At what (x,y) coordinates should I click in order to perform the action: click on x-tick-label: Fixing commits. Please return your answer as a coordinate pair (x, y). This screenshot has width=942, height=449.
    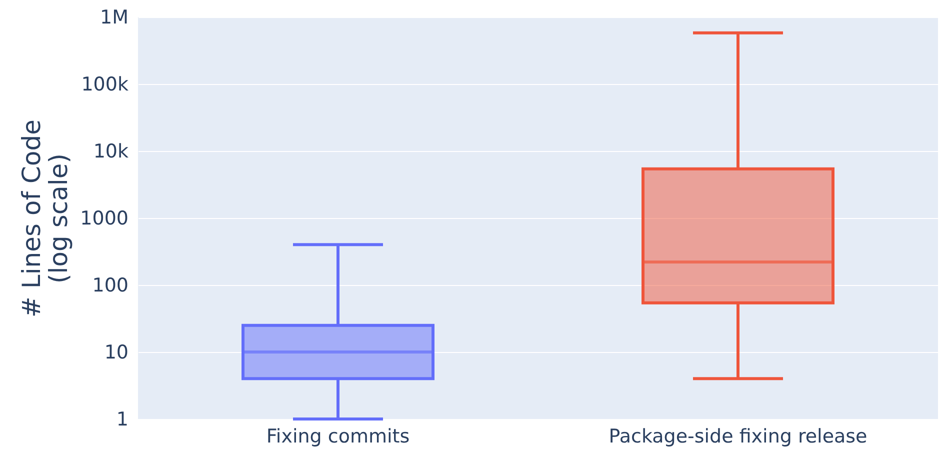
    Looking at the image, I should click on (338, 437).